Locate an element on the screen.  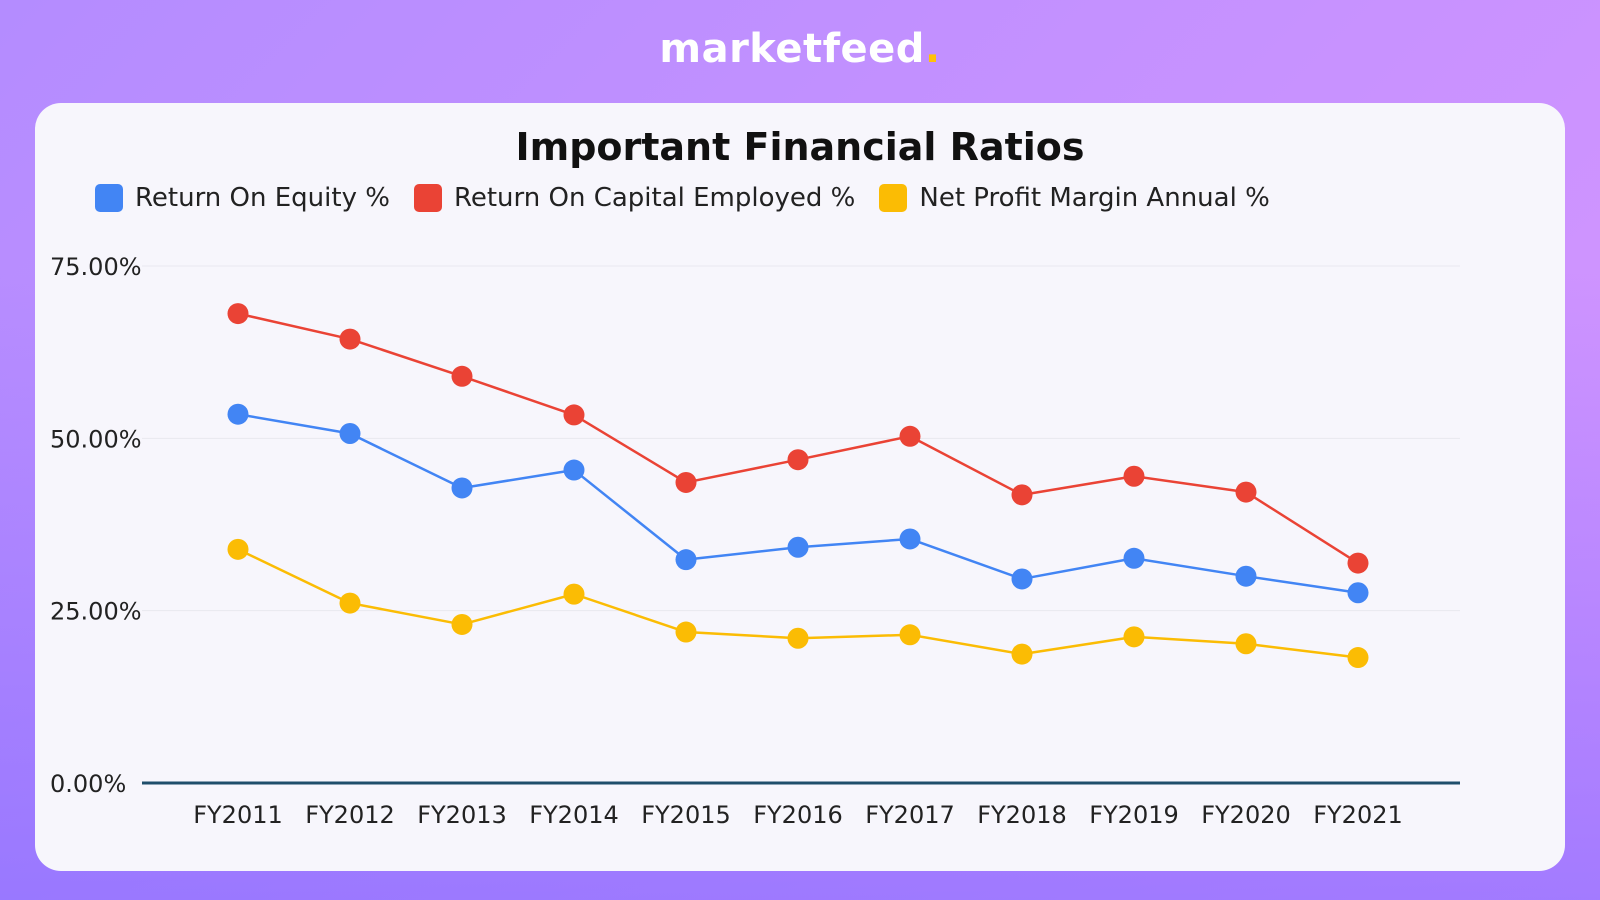
x-tick-label: FY2021 is located at coordinates (1358, 815).